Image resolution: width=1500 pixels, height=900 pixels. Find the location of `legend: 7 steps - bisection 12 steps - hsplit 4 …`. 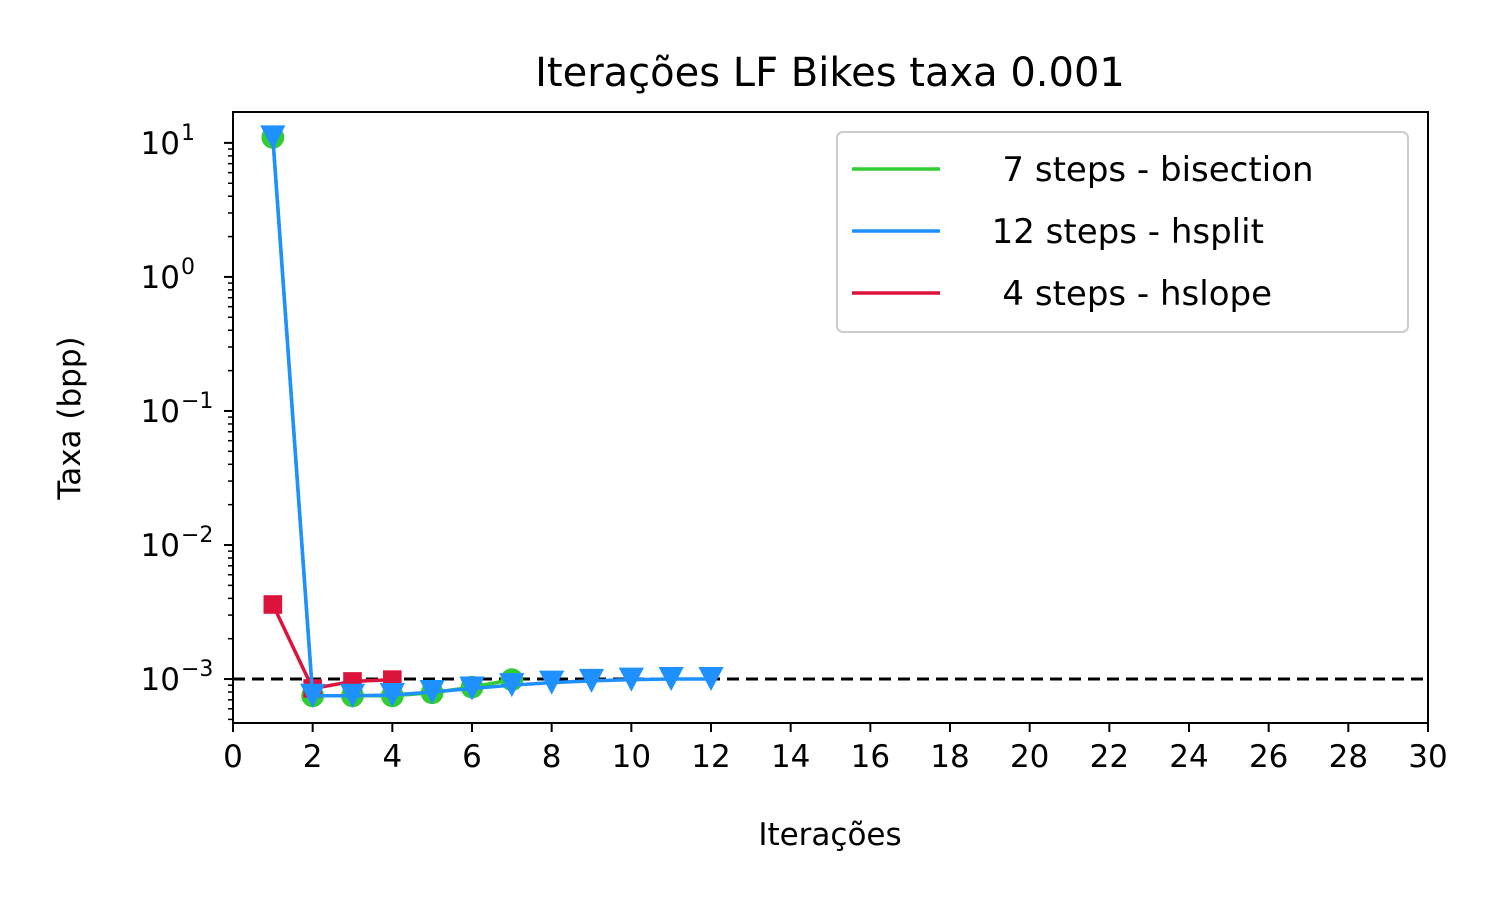

legend: 7 steps - bisection 12 steps - hsplit 4 … is located at coordinates (1122, 232).